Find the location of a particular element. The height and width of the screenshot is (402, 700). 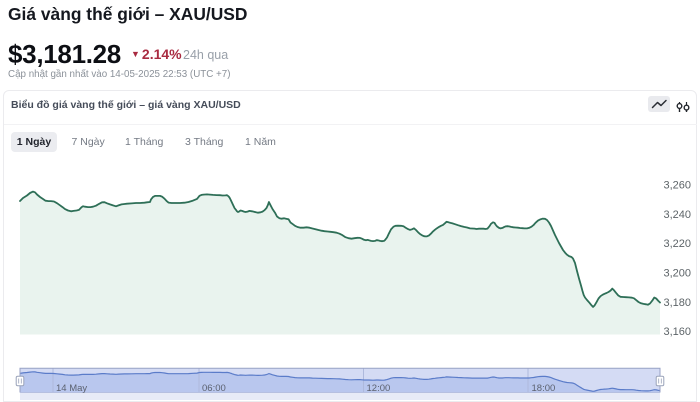

svg-text: 3,260 is located at coordinates (677, 186).